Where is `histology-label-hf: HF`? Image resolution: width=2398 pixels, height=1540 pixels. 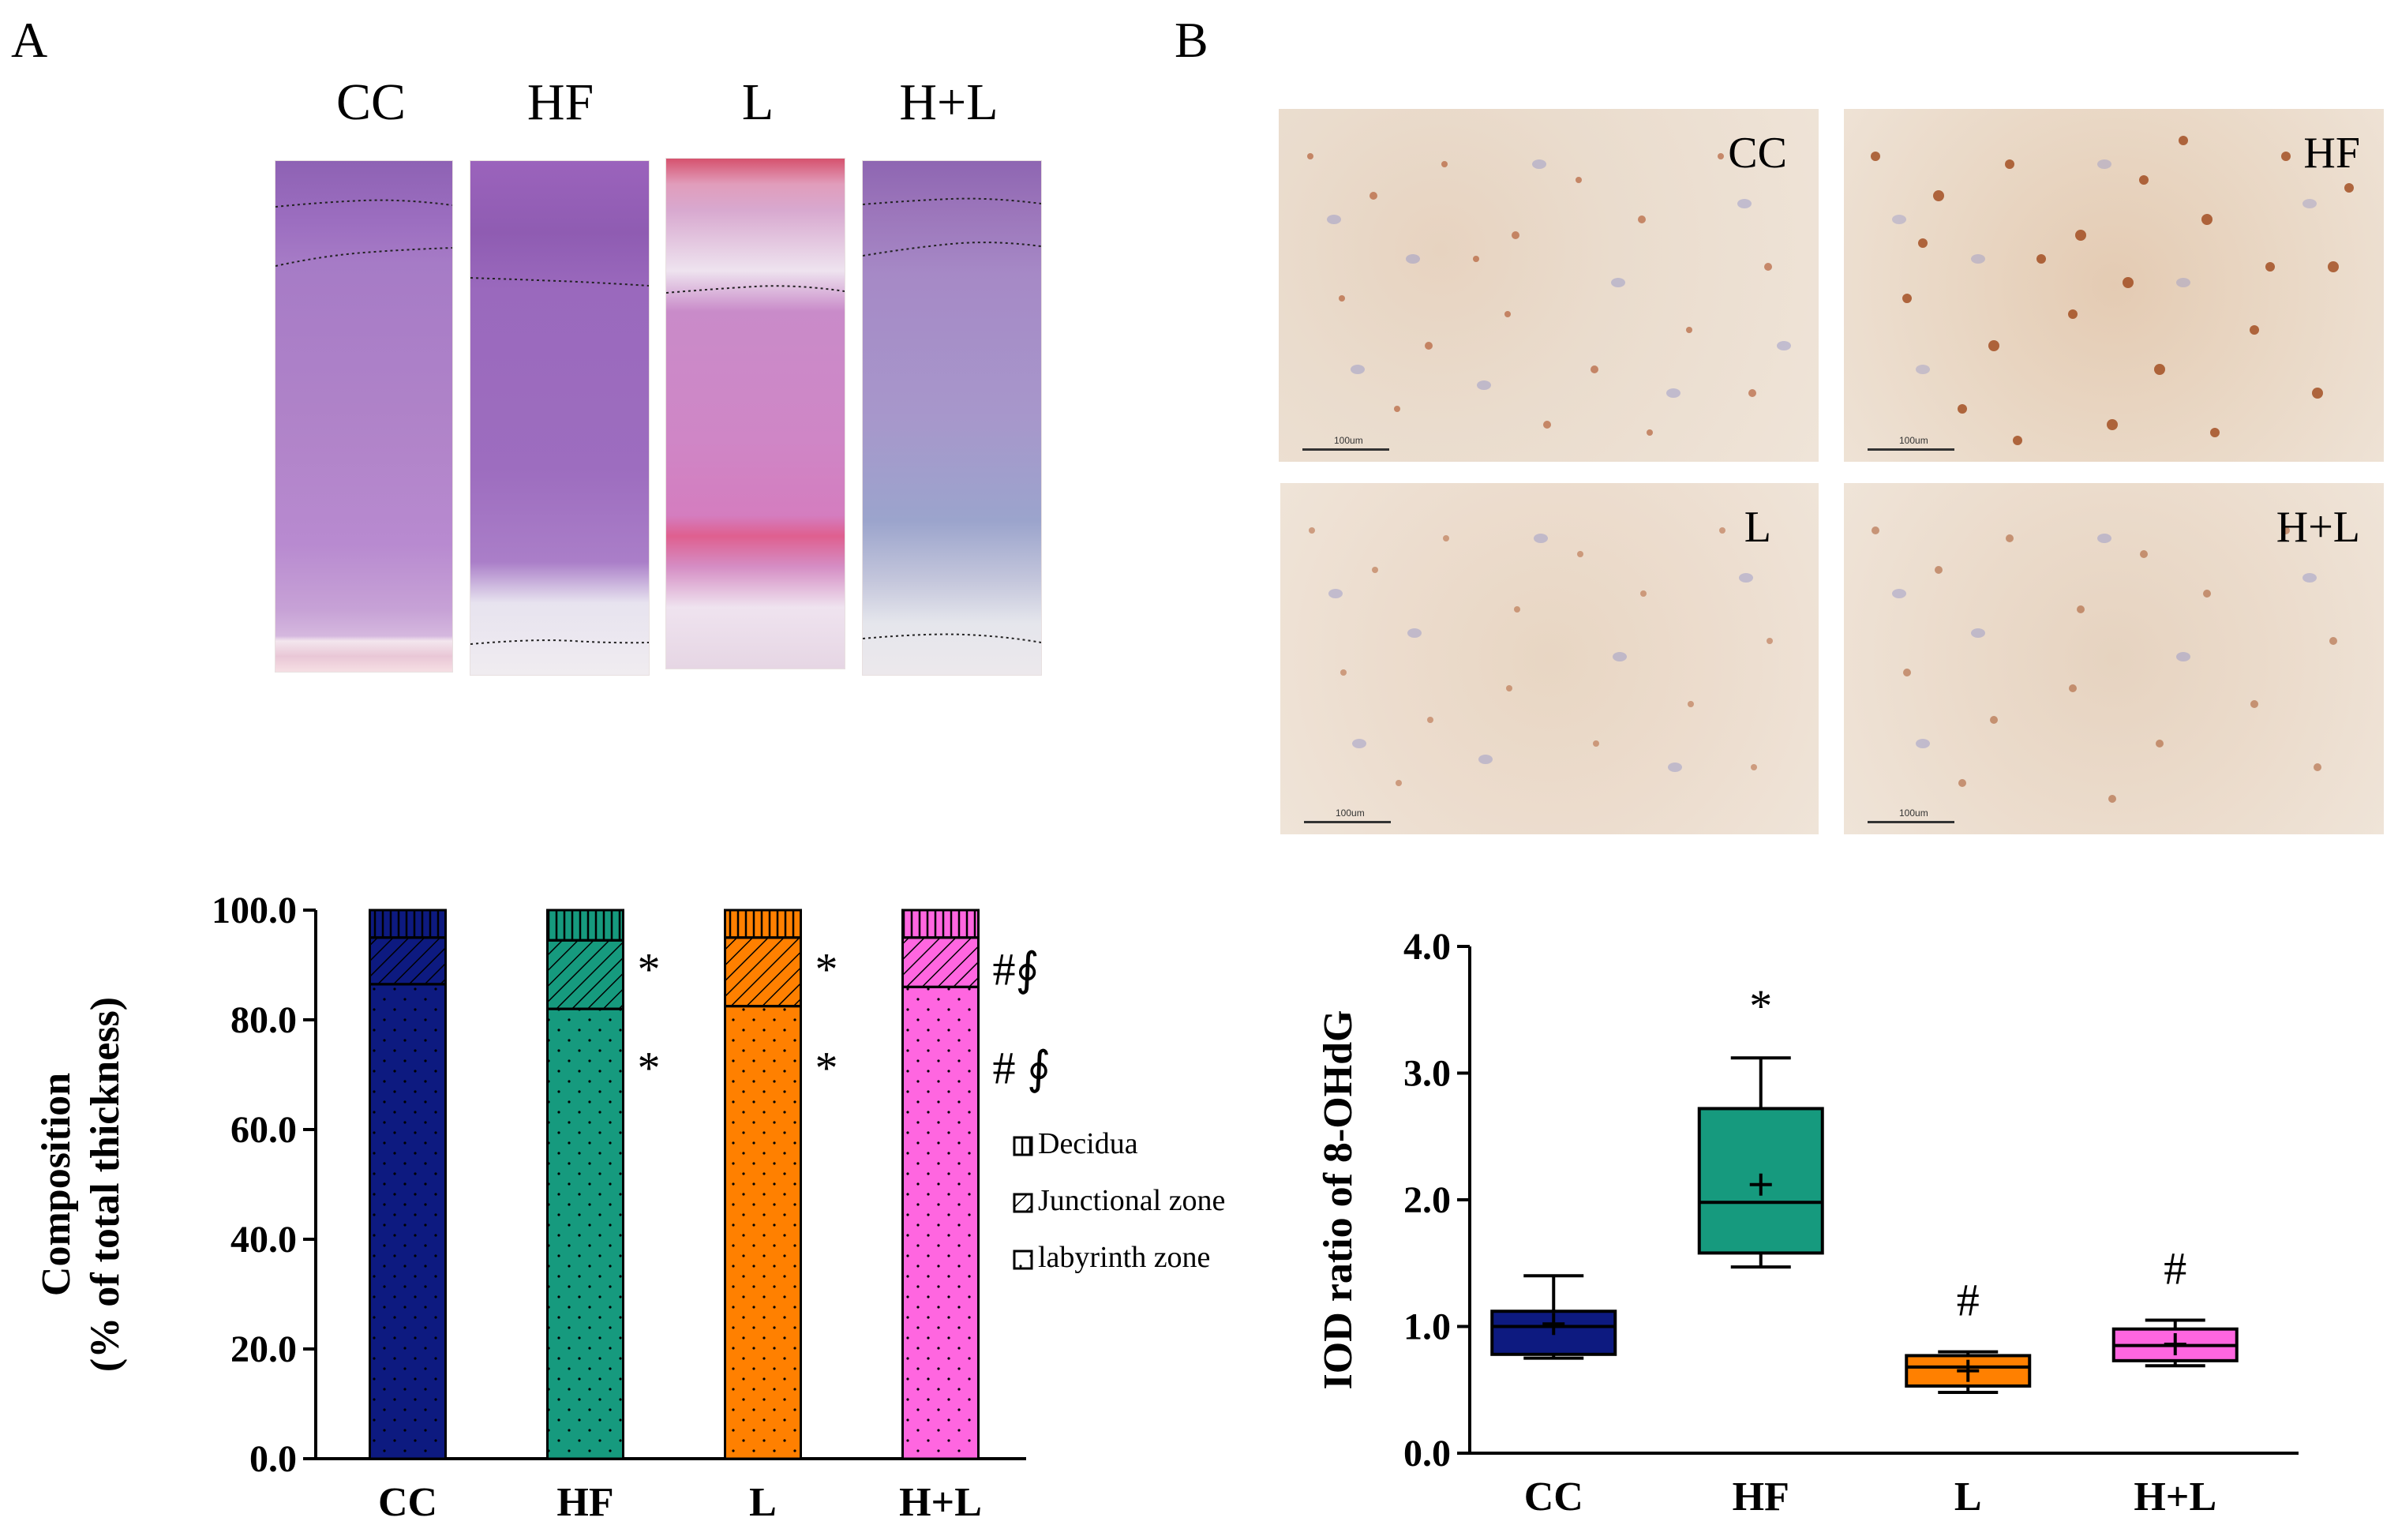 histology-label-hf: HF is located at coordinates (560, 102).